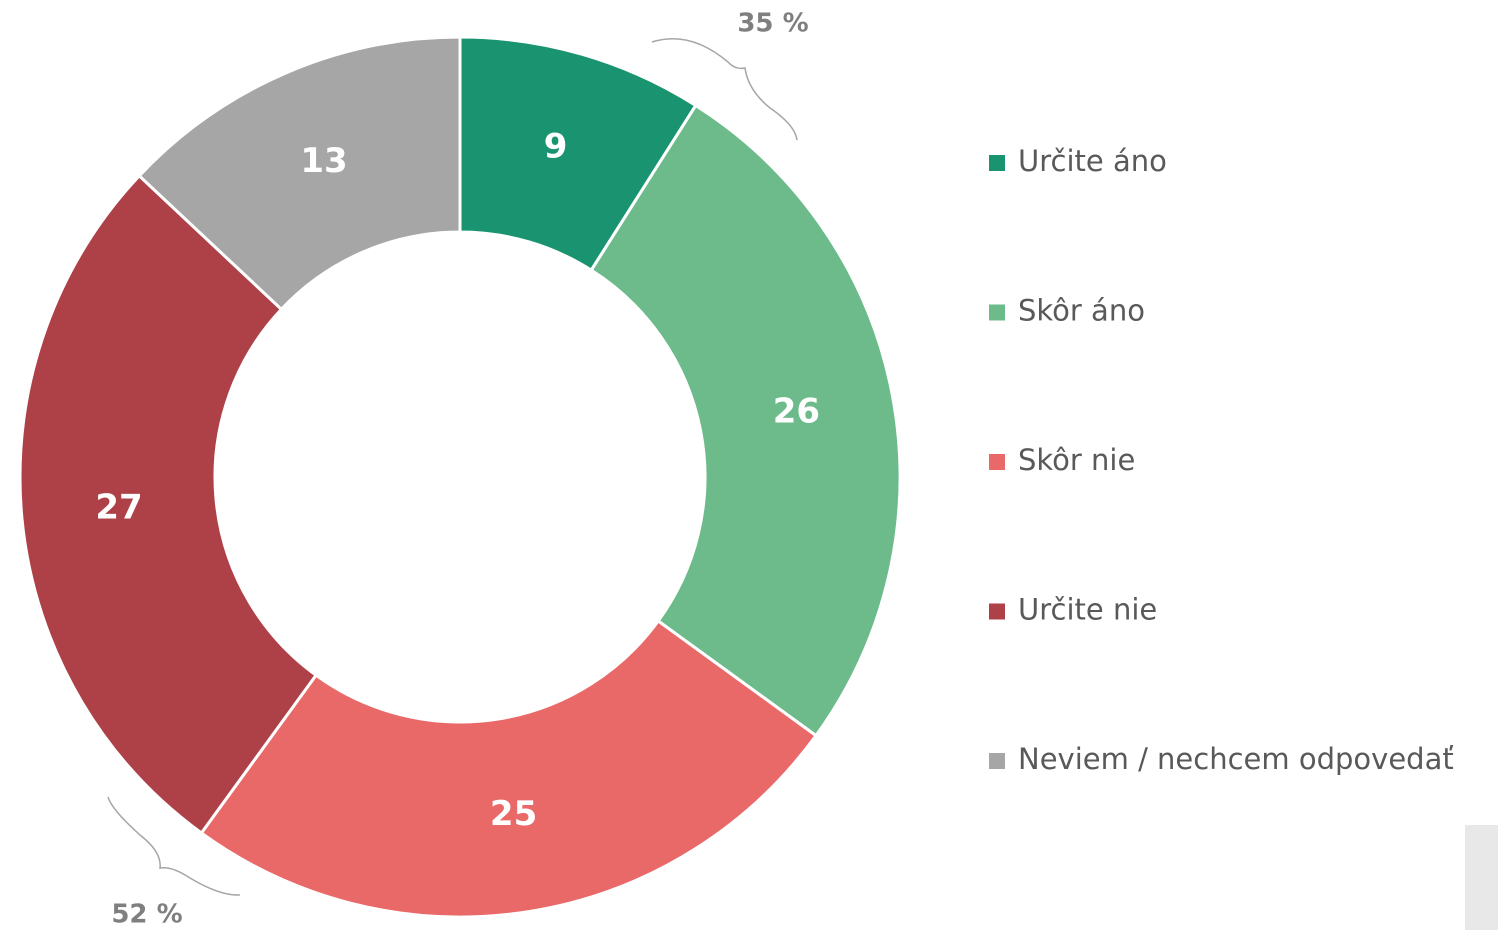 The height and width of the screenshot is (930, 1498). I want to click on annotation: 35 %, so click(772, 24).